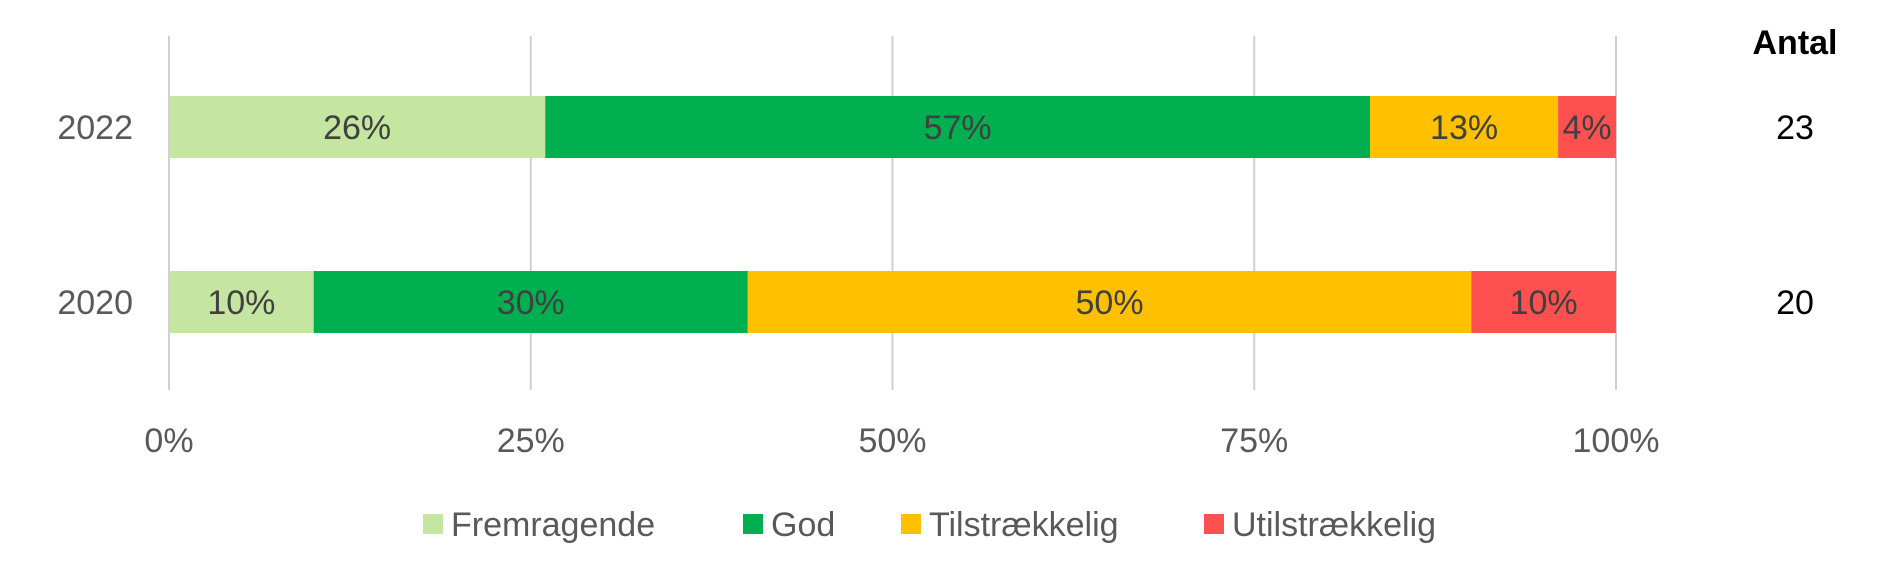 The height and width of the screenshot is (569, 1896). Describe the element at coordinates (95, 128) in the screenshot. I see `y-category-label: 2022` at that location.